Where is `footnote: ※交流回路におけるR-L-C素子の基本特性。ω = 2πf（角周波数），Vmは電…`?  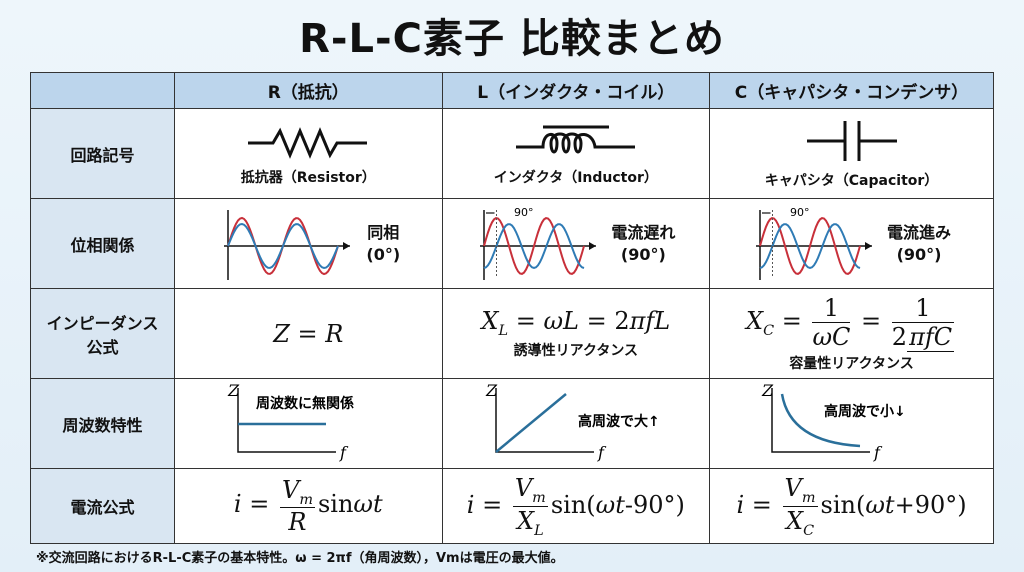 footnote: ※交流回路におけるR-L-C素子の基本特性。ω = 2πf（角周波数），Vmは電… is located at coordinates (300, 558).